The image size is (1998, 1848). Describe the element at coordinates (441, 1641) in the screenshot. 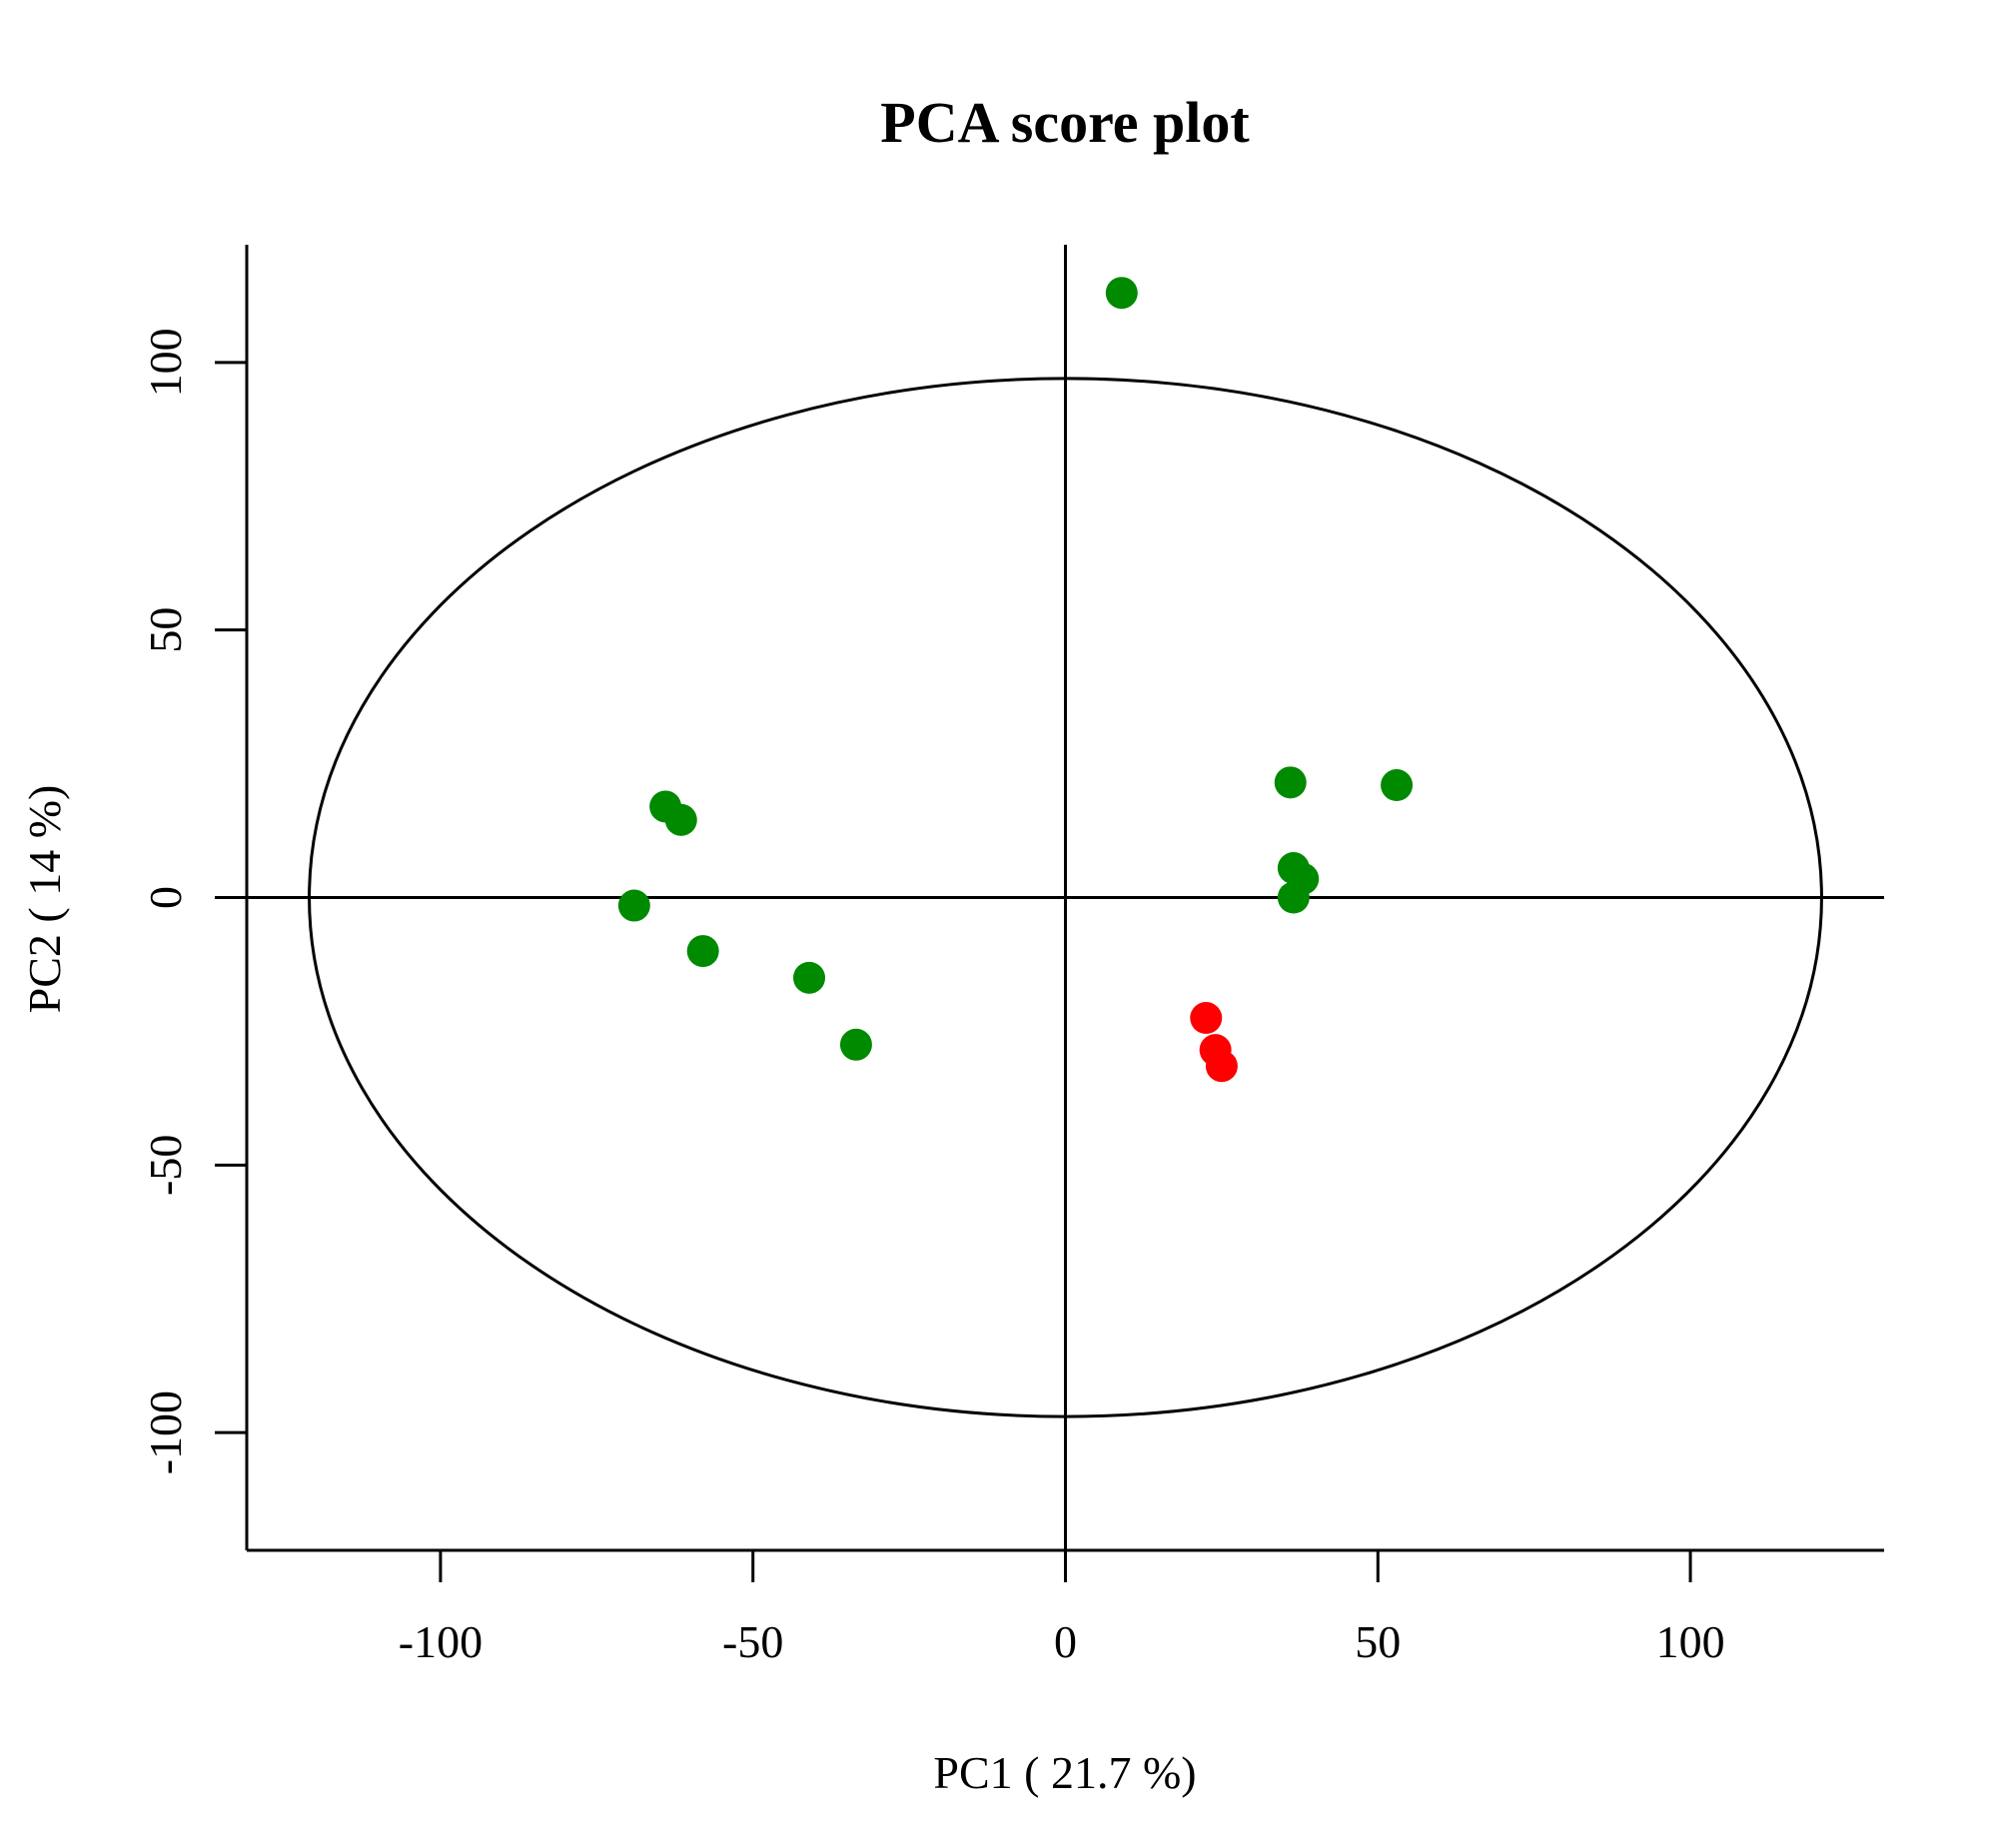

I see `x-tick-label: -100` at that location.